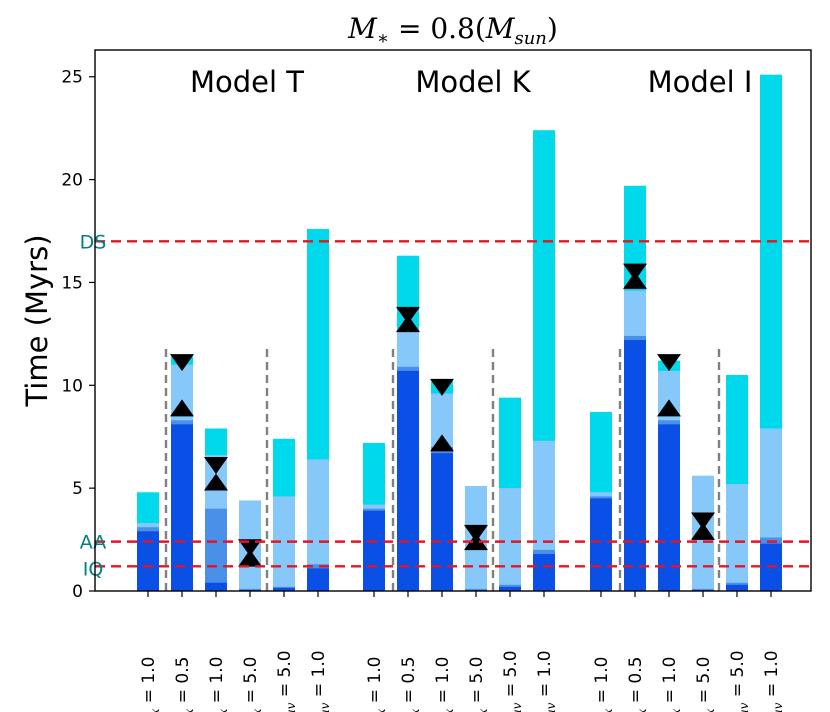 The width and height of the screenshot is (830, 712). What do you see at coordinates (637, 684) in the screenshot?
I see `x-tick-label-2-1: ex = 0.5` at bounding box center [637, 684].